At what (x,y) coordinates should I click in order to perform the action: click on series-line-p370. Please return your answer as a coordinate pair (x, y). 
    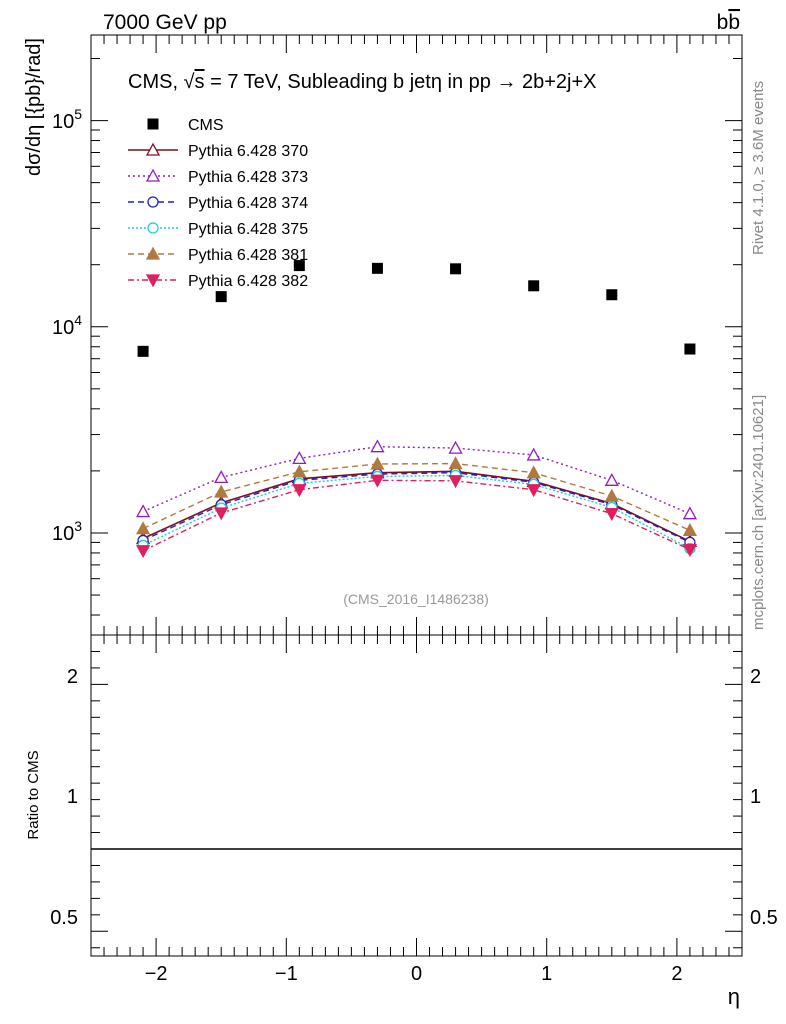
    Looking at the image, I should click on (416, 506).